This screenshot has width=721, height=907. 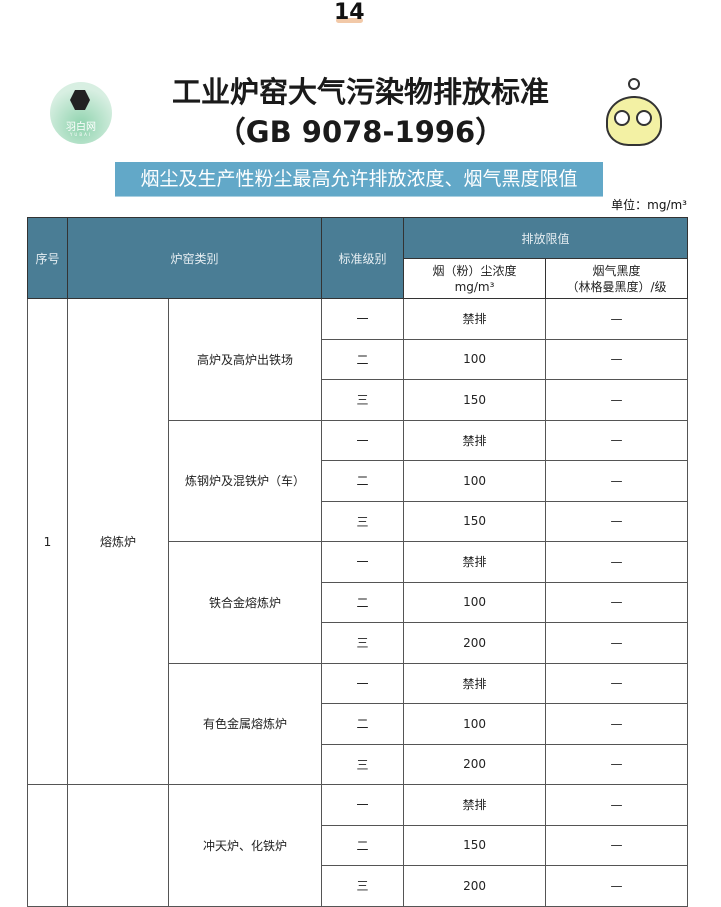 What do you see at coordinates (634, 112) in the screenshot?
I see `mascot-icon` at bounding box center [634, 112].